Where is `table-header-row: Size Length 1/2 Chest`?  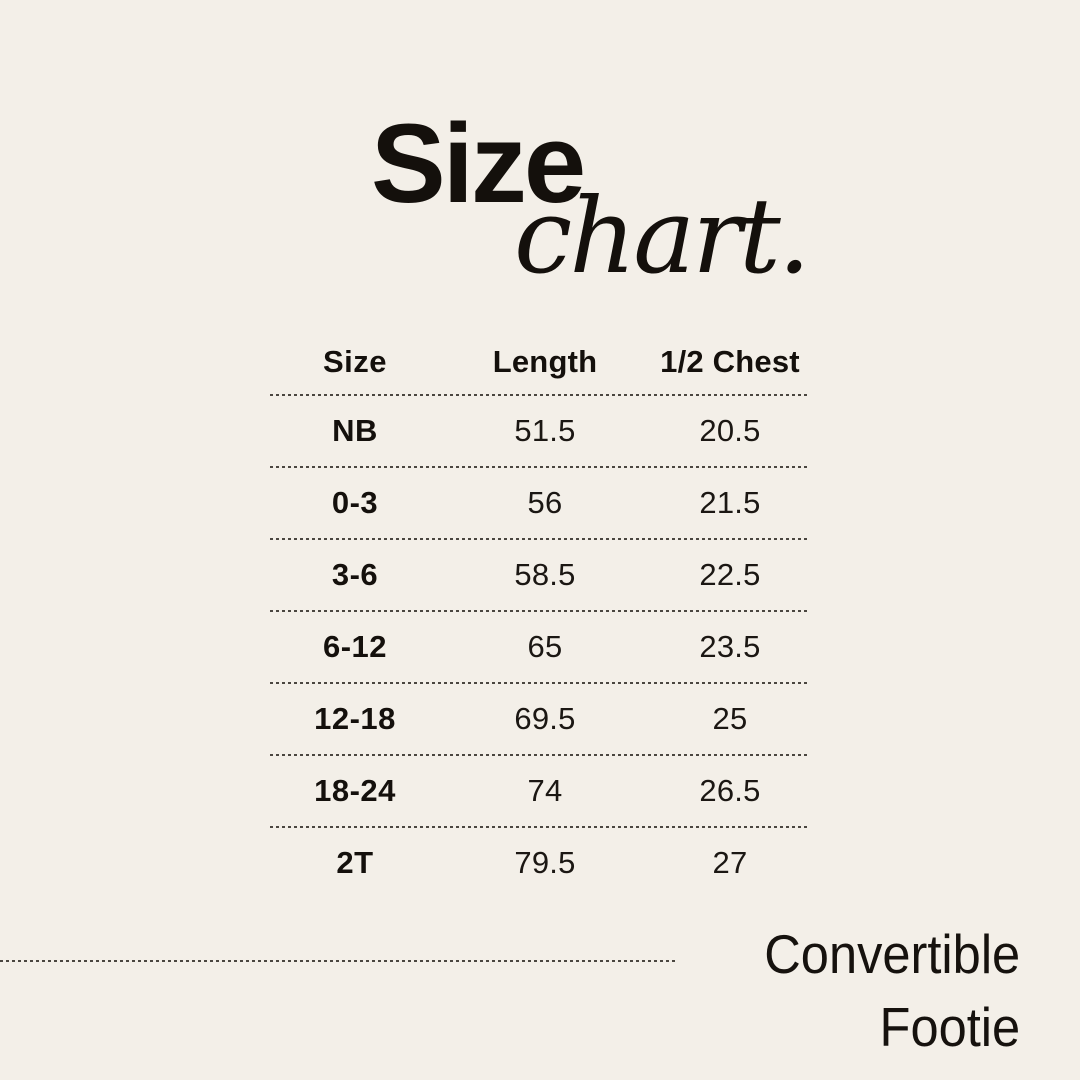
table-header-row: Size Length 1/2 Chest is located at coordinates (540, 362).